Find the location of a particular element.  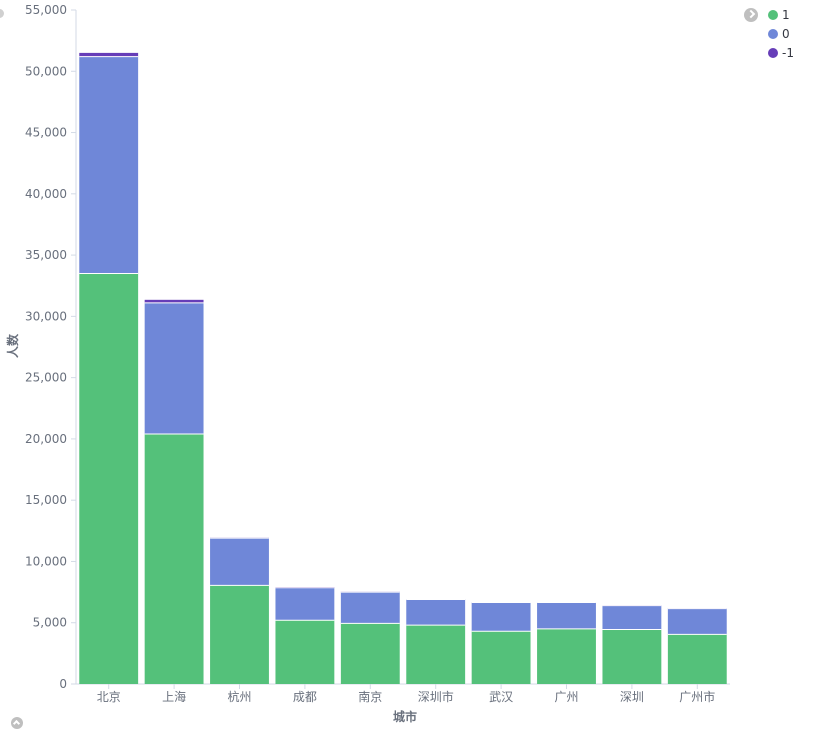

x-tick-label: 杭州 is located at coordinates (239, 696).